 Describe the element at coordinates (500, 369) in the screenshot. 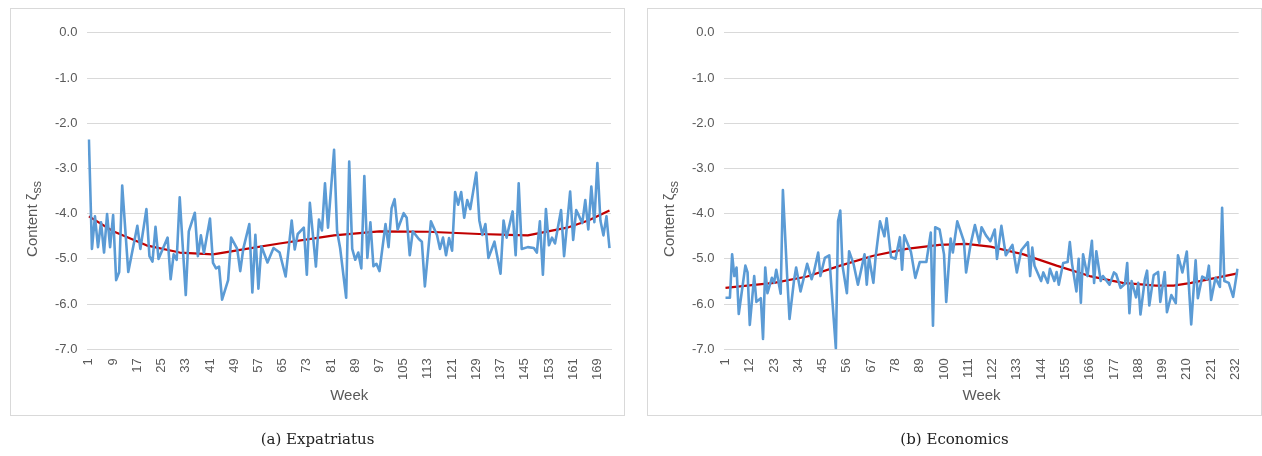

I see `x-tick-label: 137` at that location.